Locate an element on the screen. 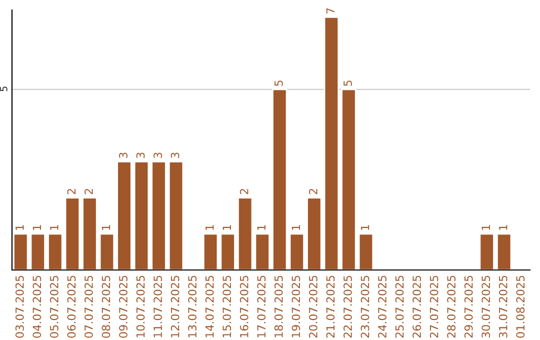 Image resolution: width=540 pixels, height=340 pixels. x-tick-label: 01.08.2025 is located at coordinates (520, 307).